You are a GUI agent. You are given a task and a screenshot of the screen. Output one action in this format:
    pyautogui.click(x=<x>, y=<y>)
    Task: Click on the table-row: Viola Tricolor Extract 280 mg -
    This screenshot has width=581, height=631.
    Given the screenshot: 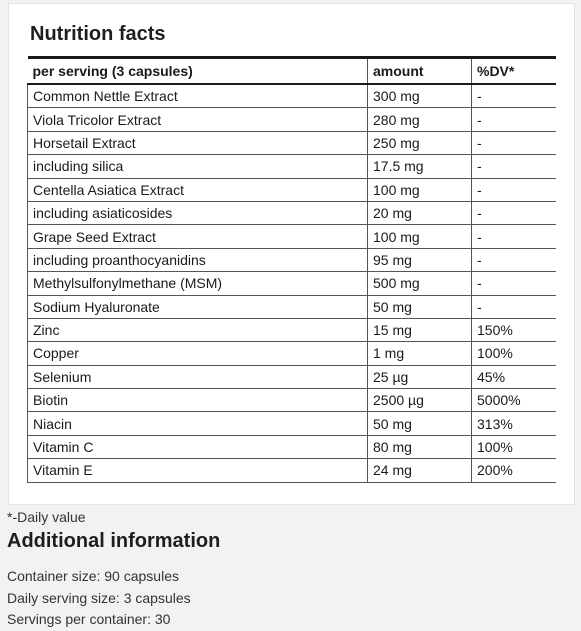 What is the action you would take?
    pyautogui.click(x=291, y=119)
    